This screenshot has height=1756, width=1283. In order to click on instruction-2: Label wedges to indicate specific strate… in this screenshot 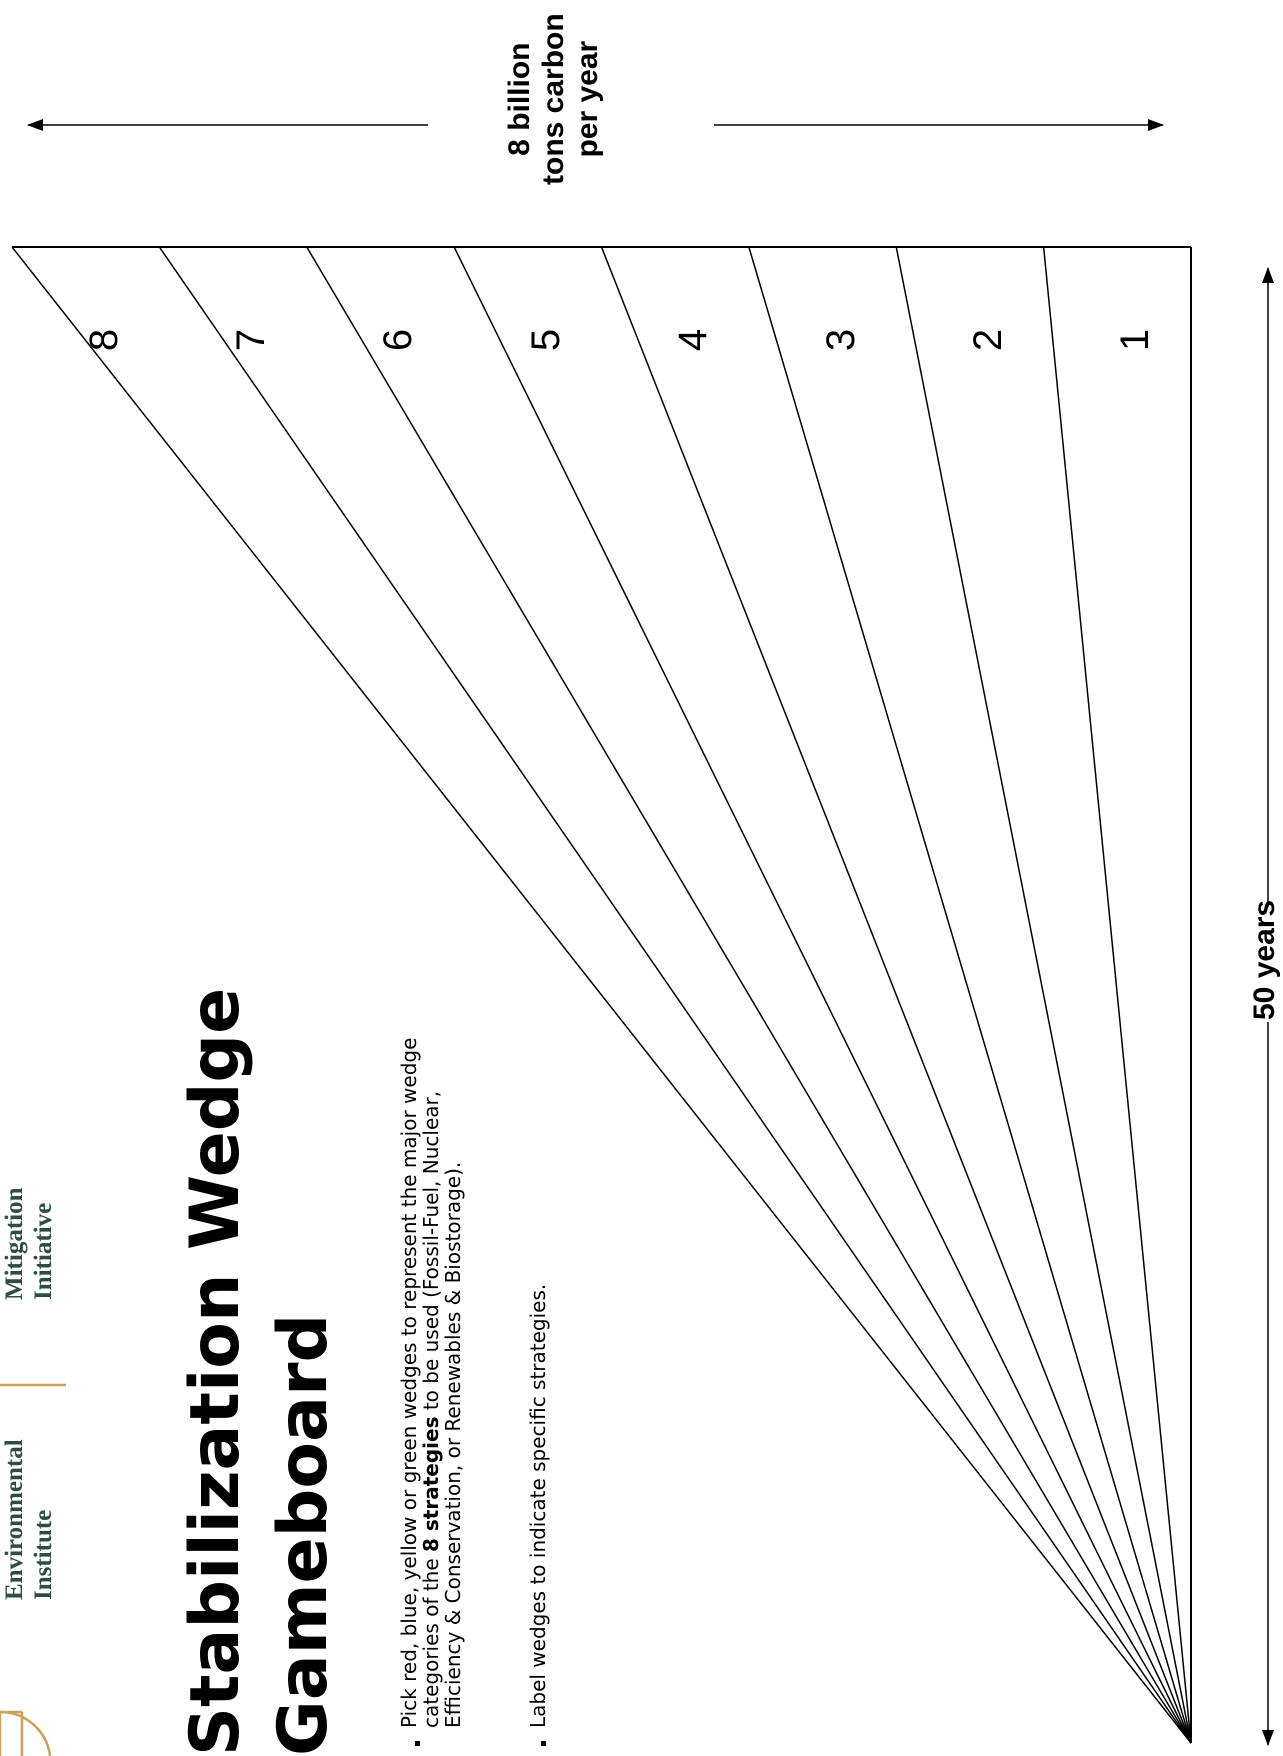, I will do `click(538, 1505)`.